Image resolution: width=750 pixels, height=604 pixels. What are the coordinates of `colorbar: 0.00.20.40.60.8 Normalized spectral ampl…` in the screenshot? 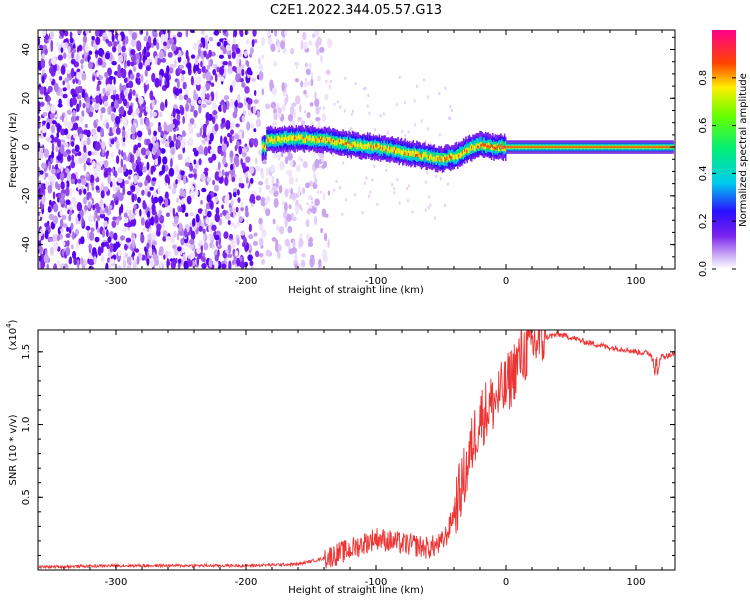 It's located at (723, 153).